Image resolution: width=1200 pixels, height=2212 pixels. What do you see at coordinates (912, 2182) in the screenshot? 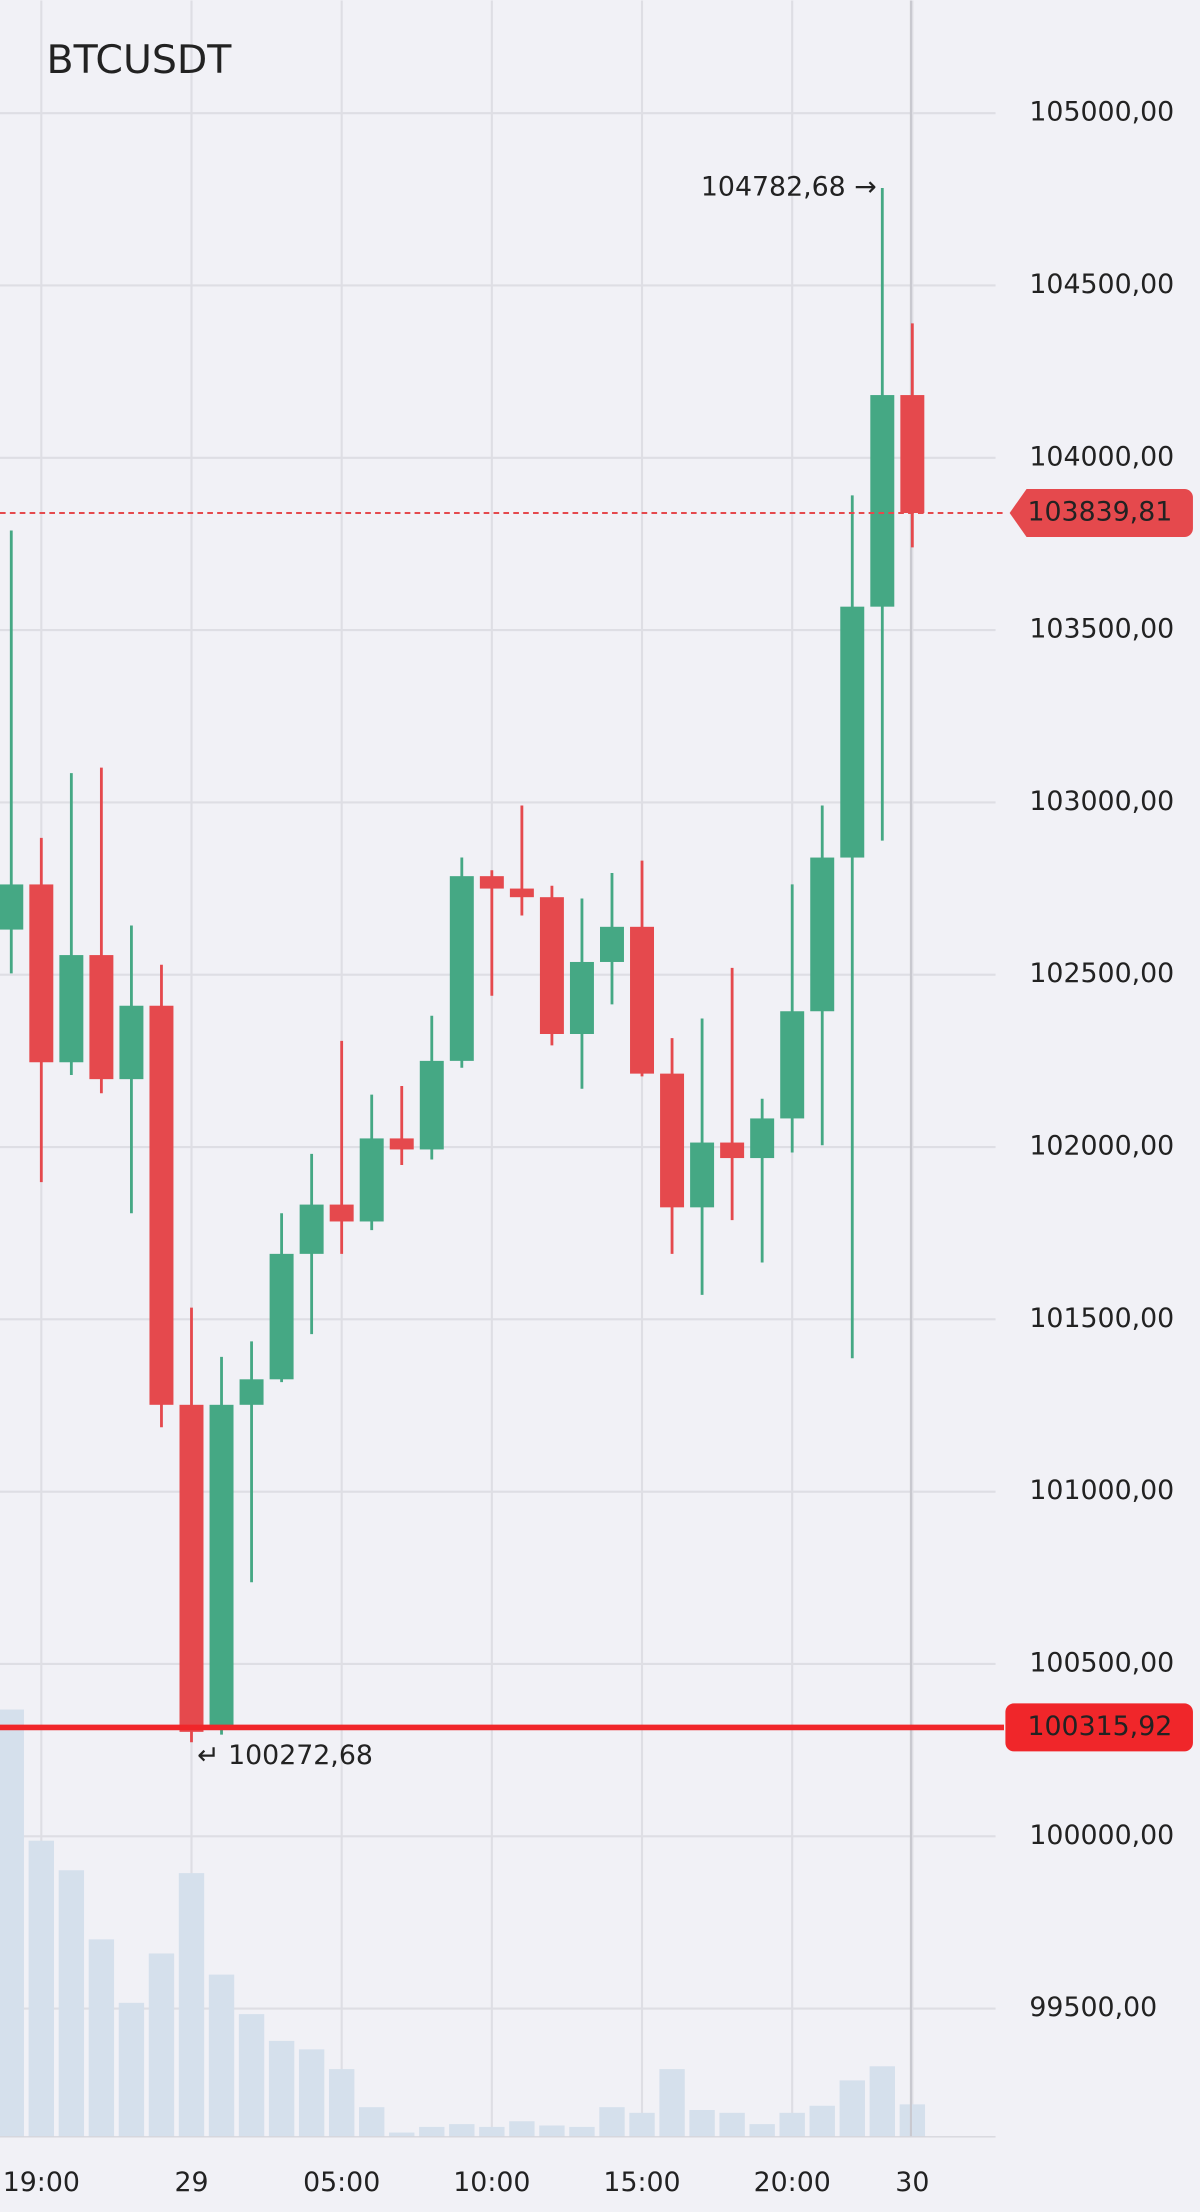
I see `x-tick-label: 30` at bounding box center [912, 2182].